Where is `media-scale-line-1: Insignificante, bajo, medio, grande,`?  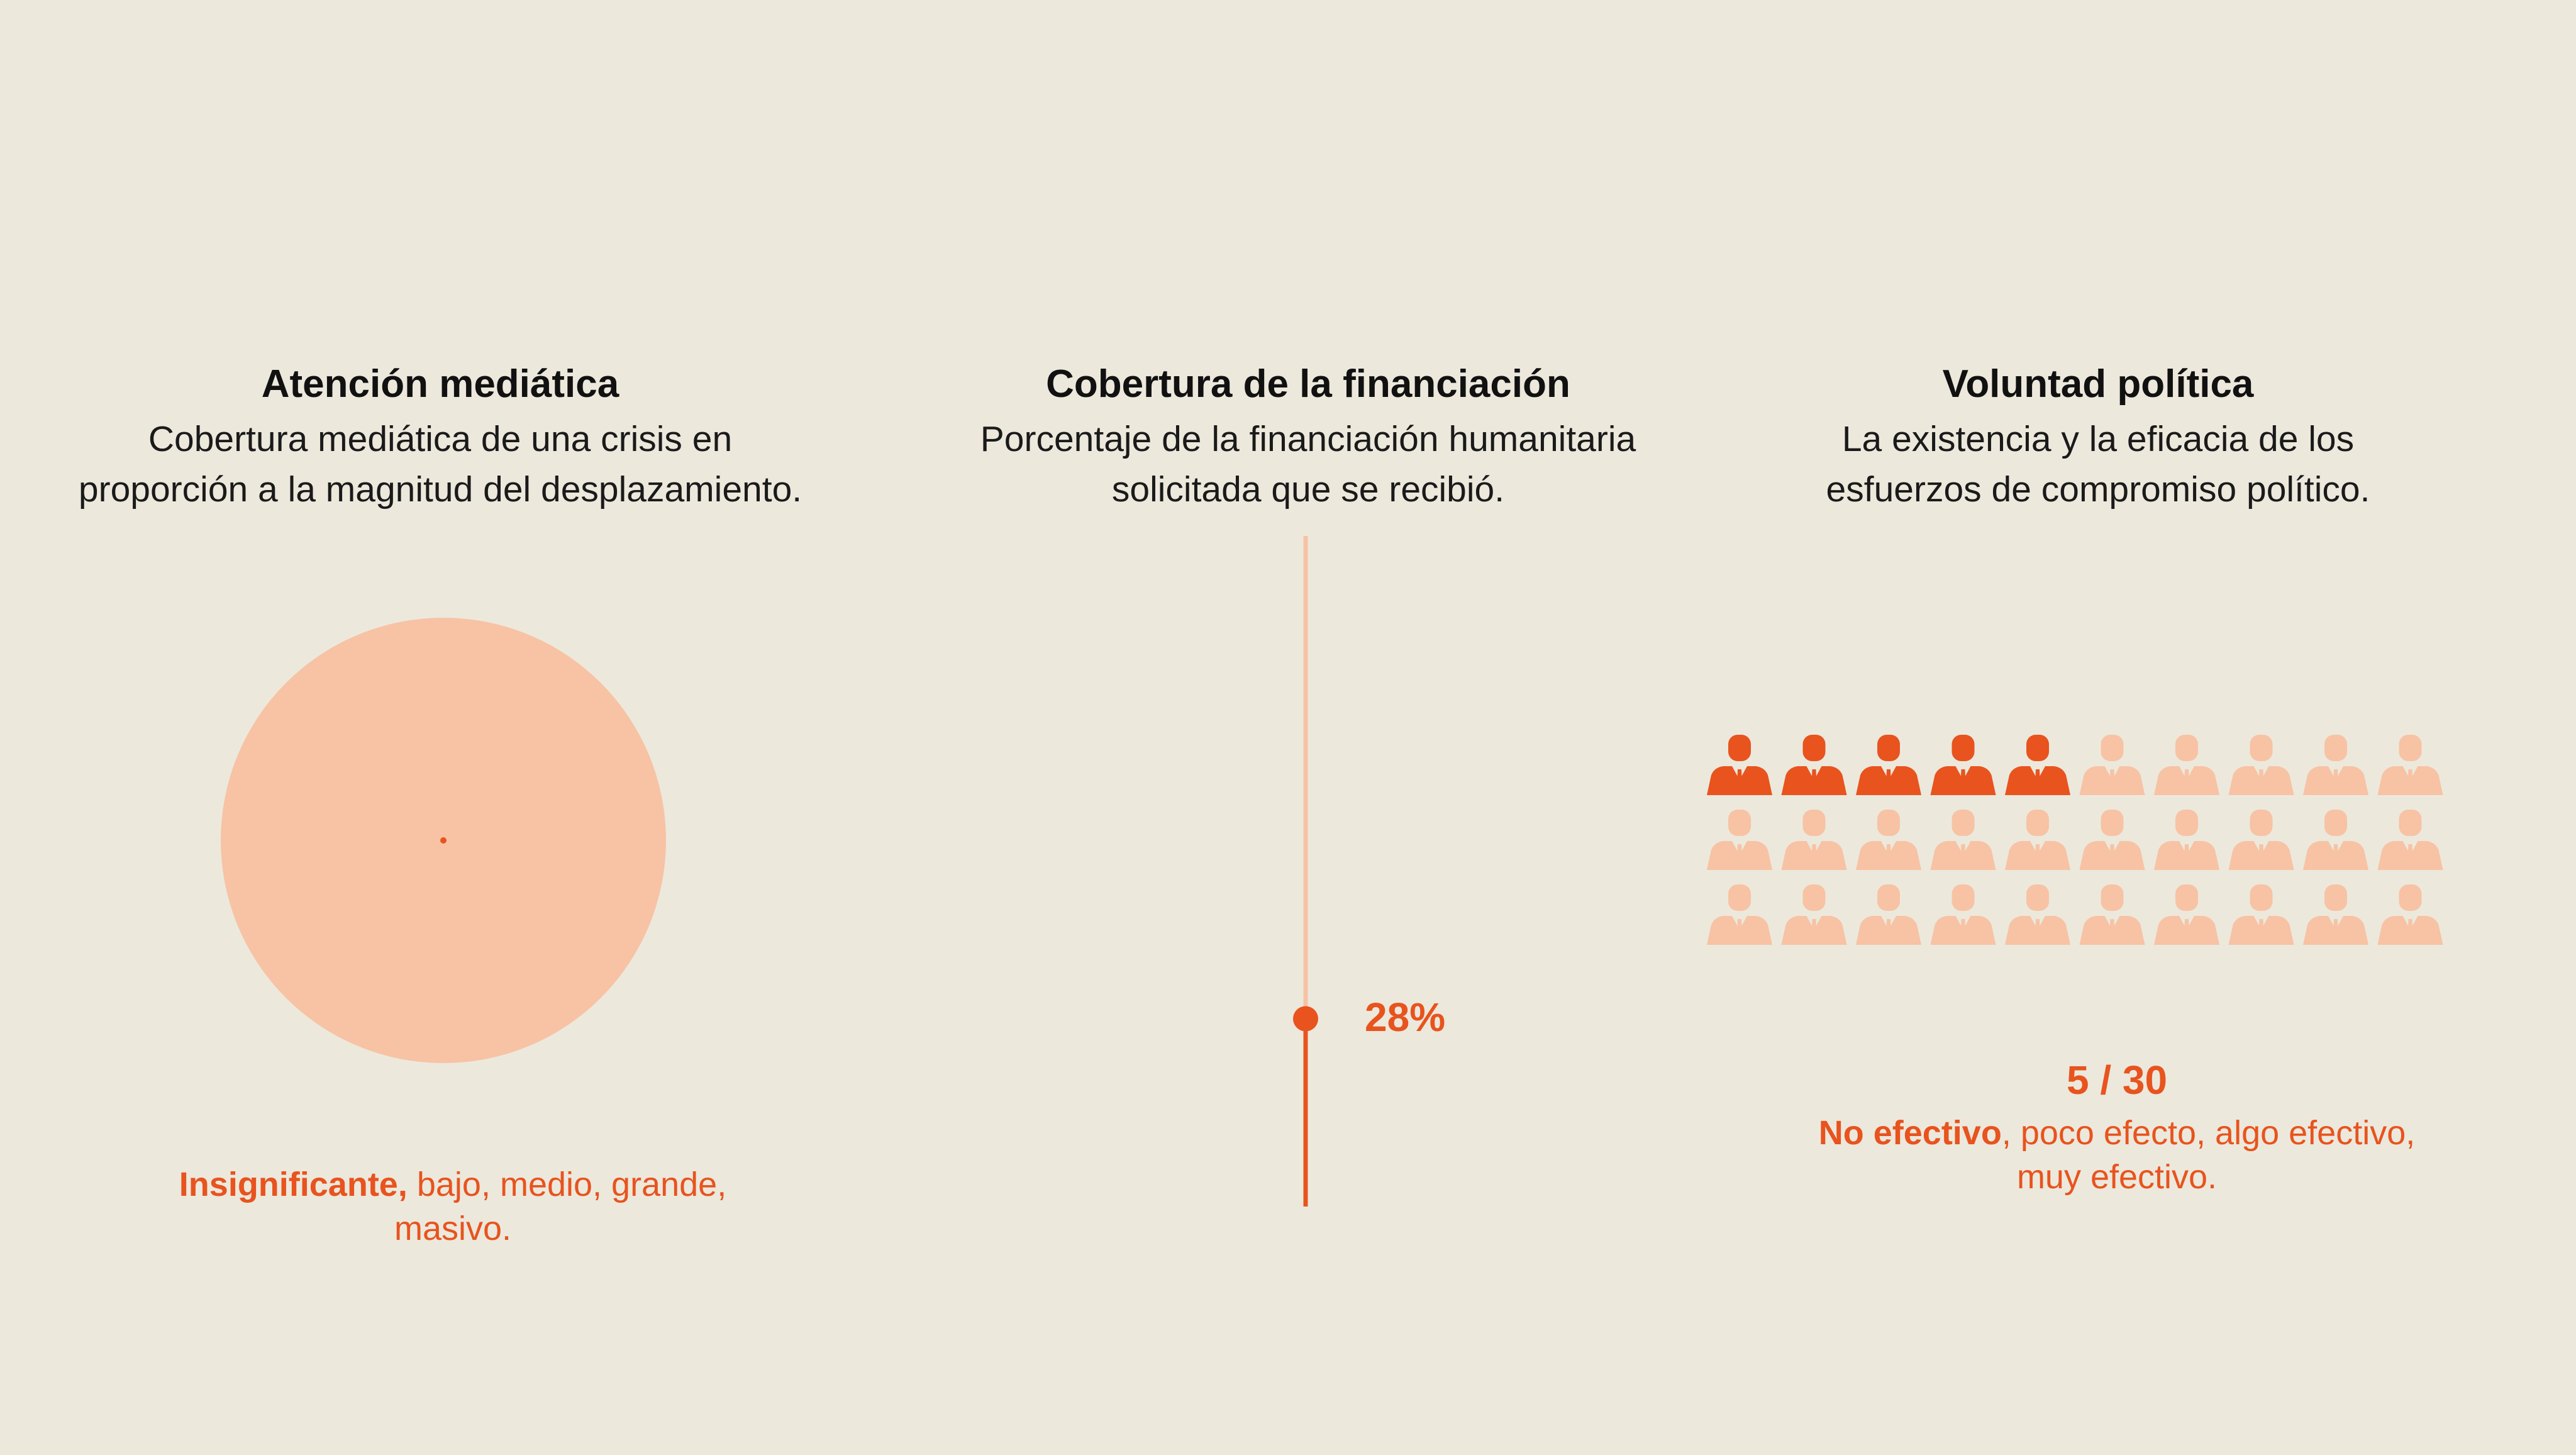
media-scale-line-1: Insignificante, bajo, medio, grande, is located at coordinates (452, 1184).